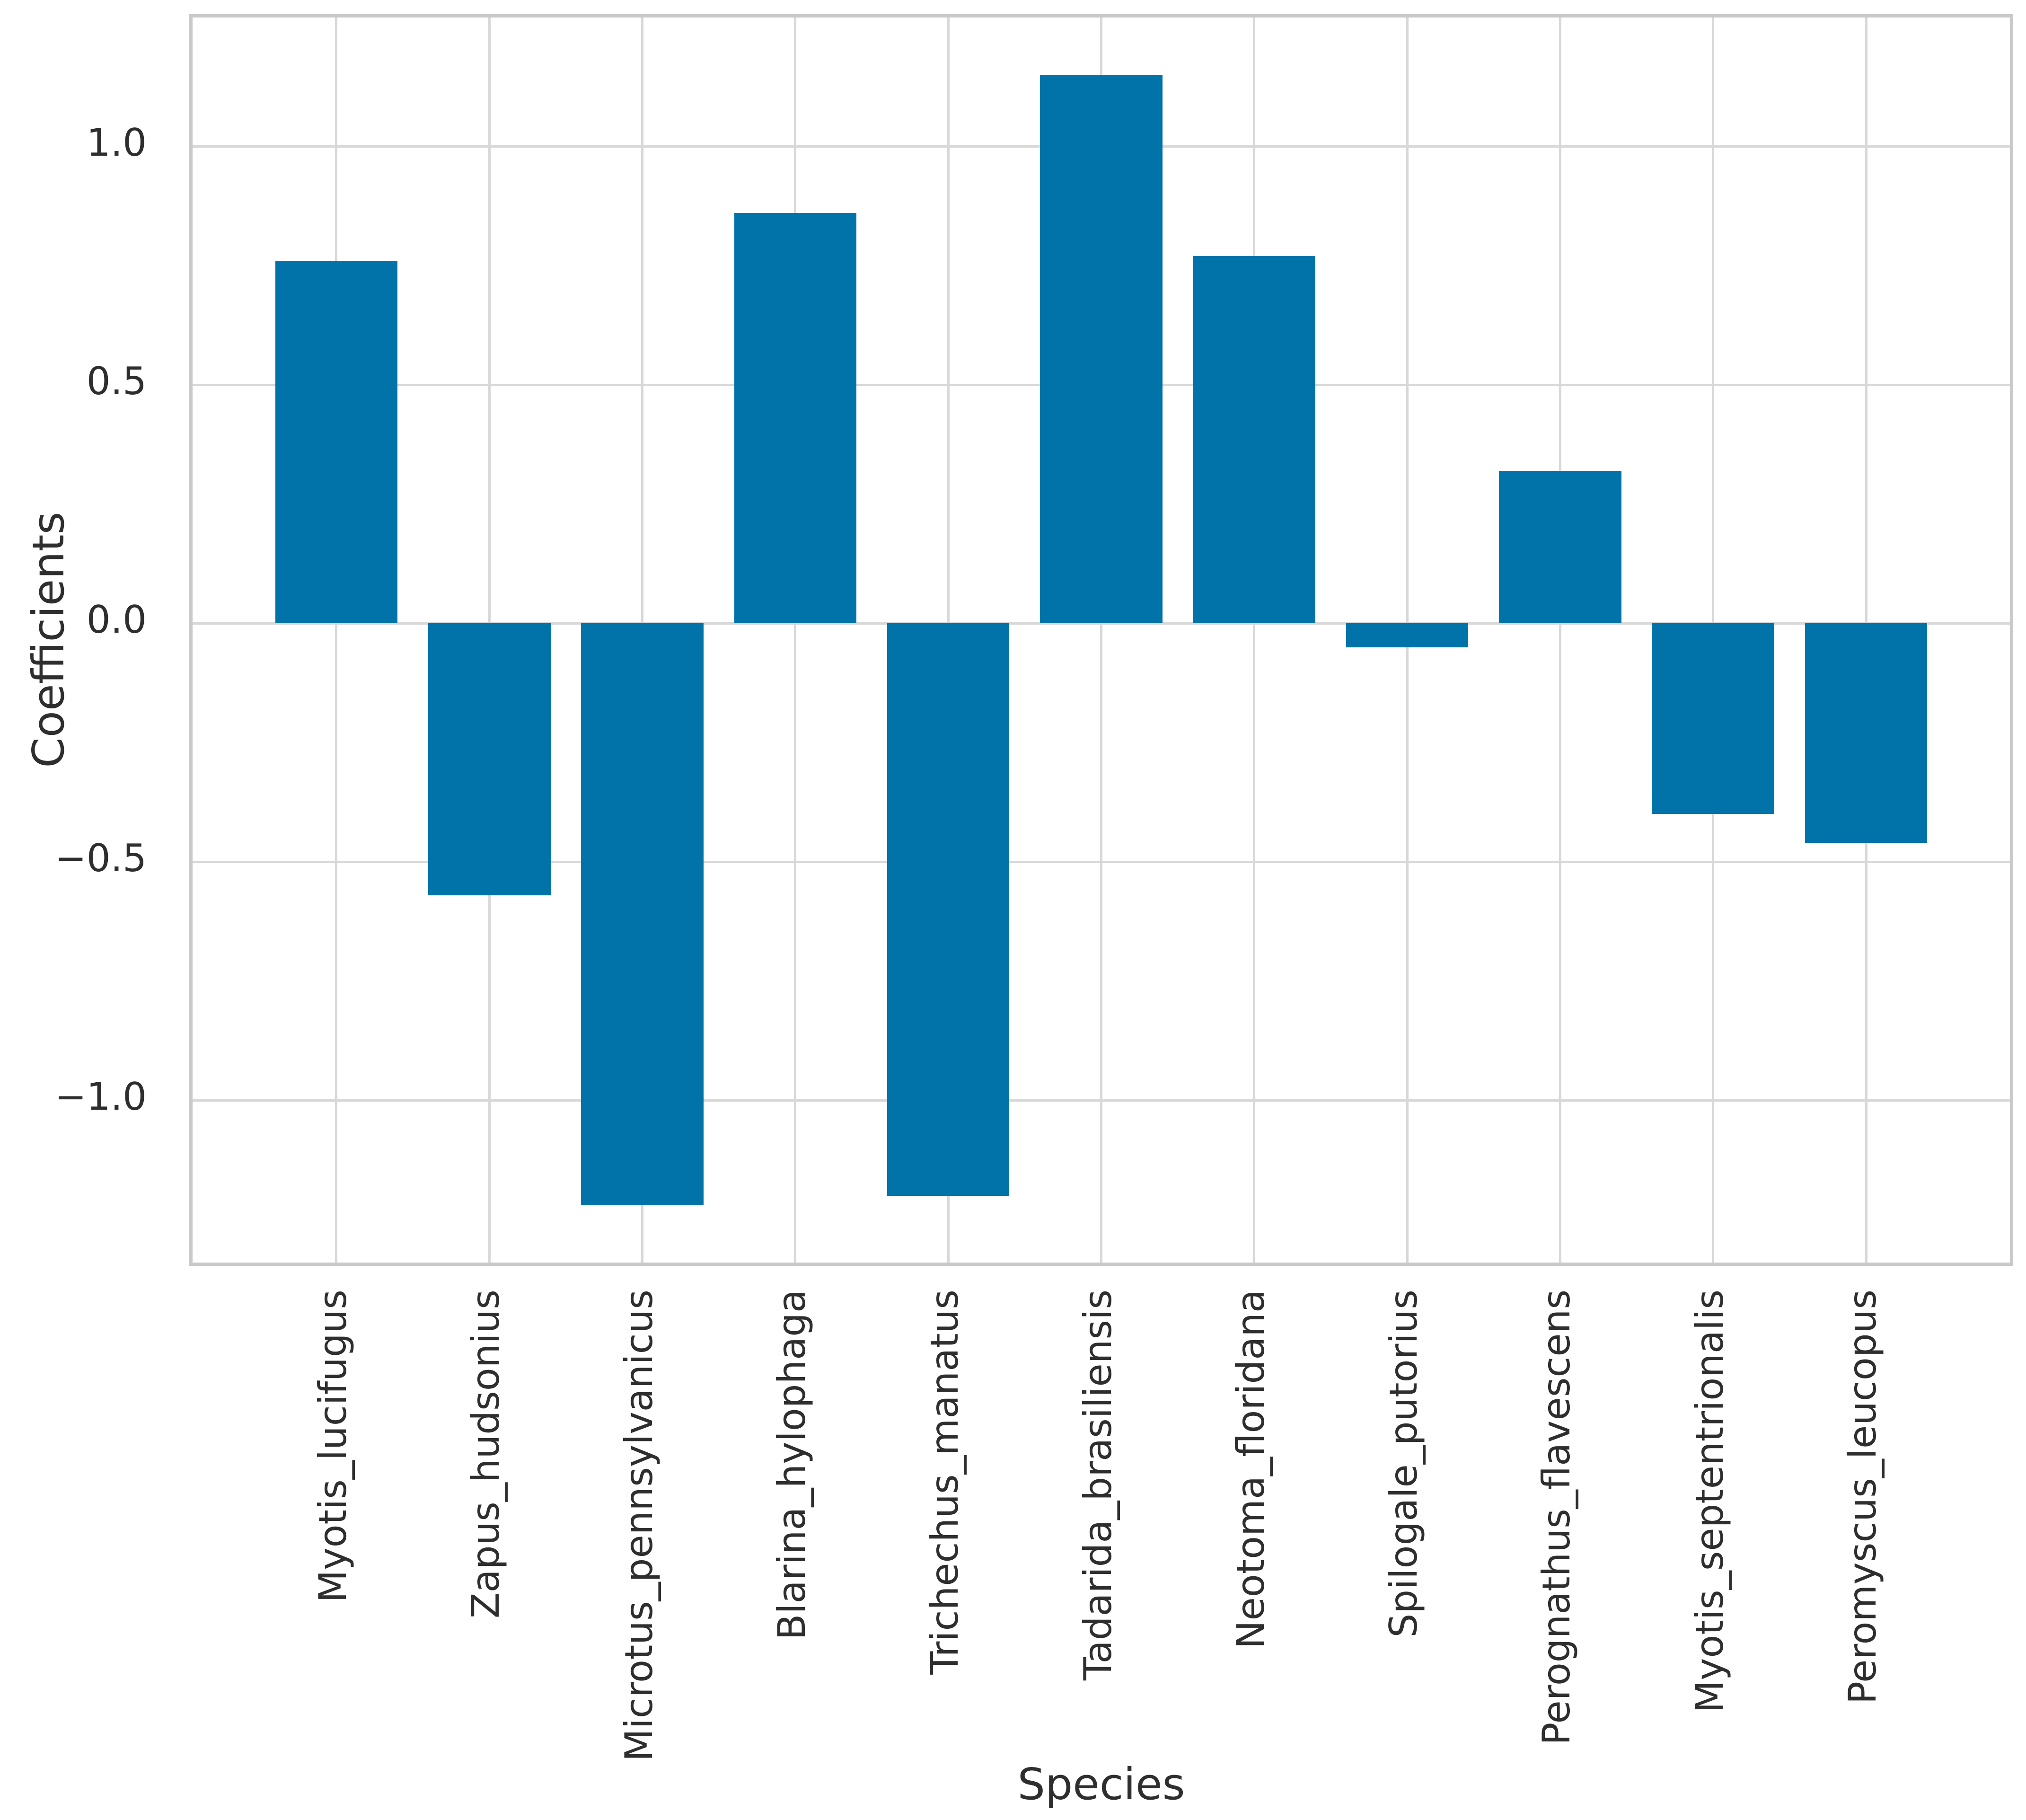 The image size is (2026, 1820). Describe the element at coordinates (948, 909) in the screenshot. I see `bar-Trichechus_manatus` at that location.